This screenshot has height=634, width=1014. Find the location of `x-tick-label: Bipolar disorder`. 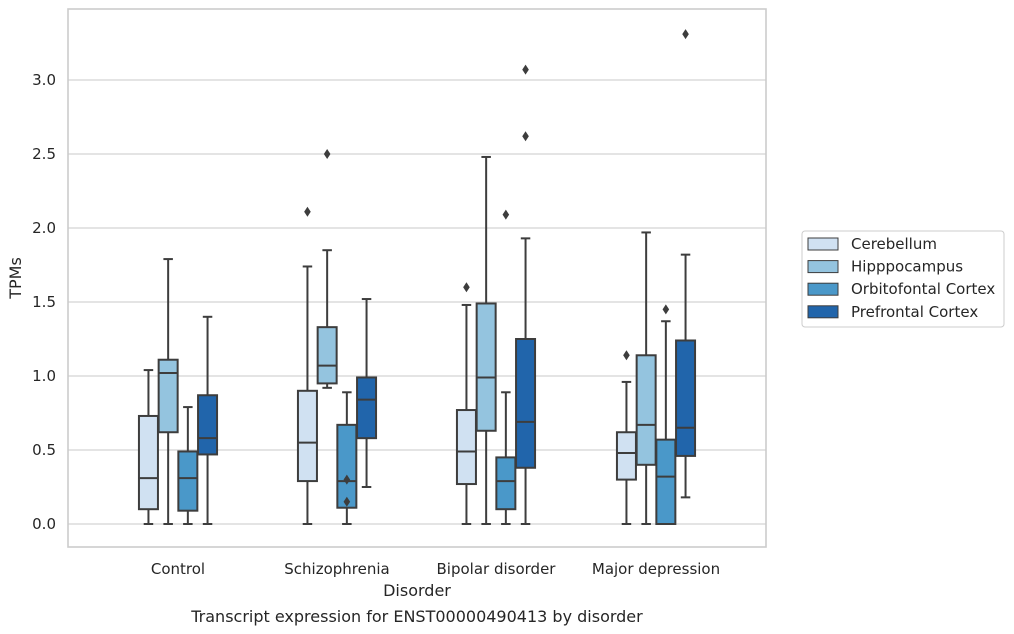

x-tick-label: Bipolar disorder is located at coordinates (497, 569).